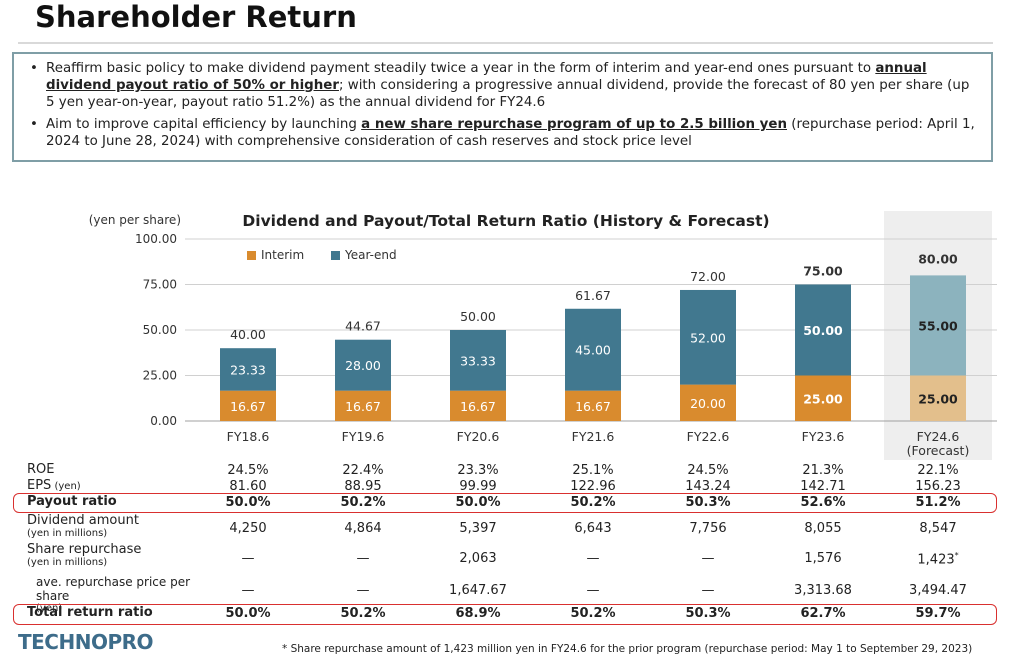  Describe the element at coordinates (478, 316) in the screenshot. I see `total-label: 50.00` at that location.